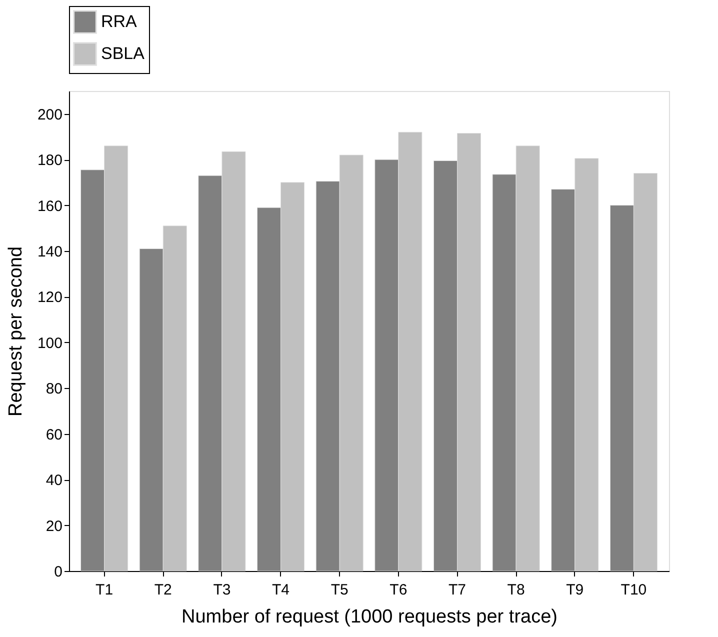  What do you see at coordinates (222, 590) in the screenshot?
I see `x-tick-label: T3` at bounding box center [222, 590].